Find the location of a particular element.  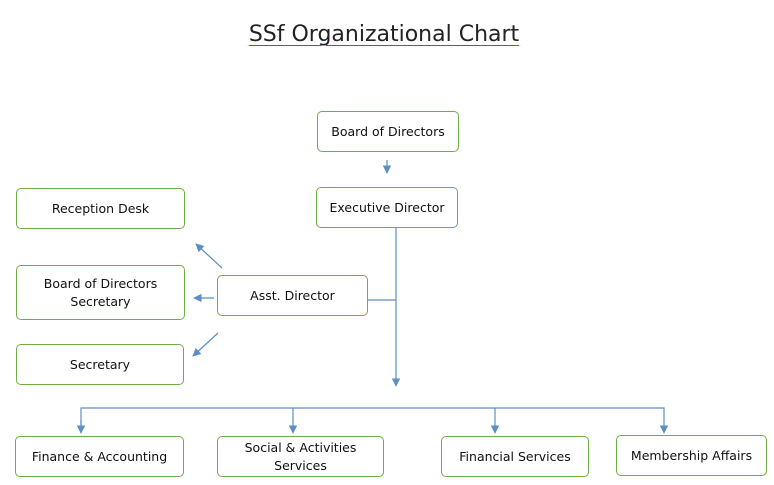

chart-title: SSf Organizational Chart is located at coordinates (384, 34).